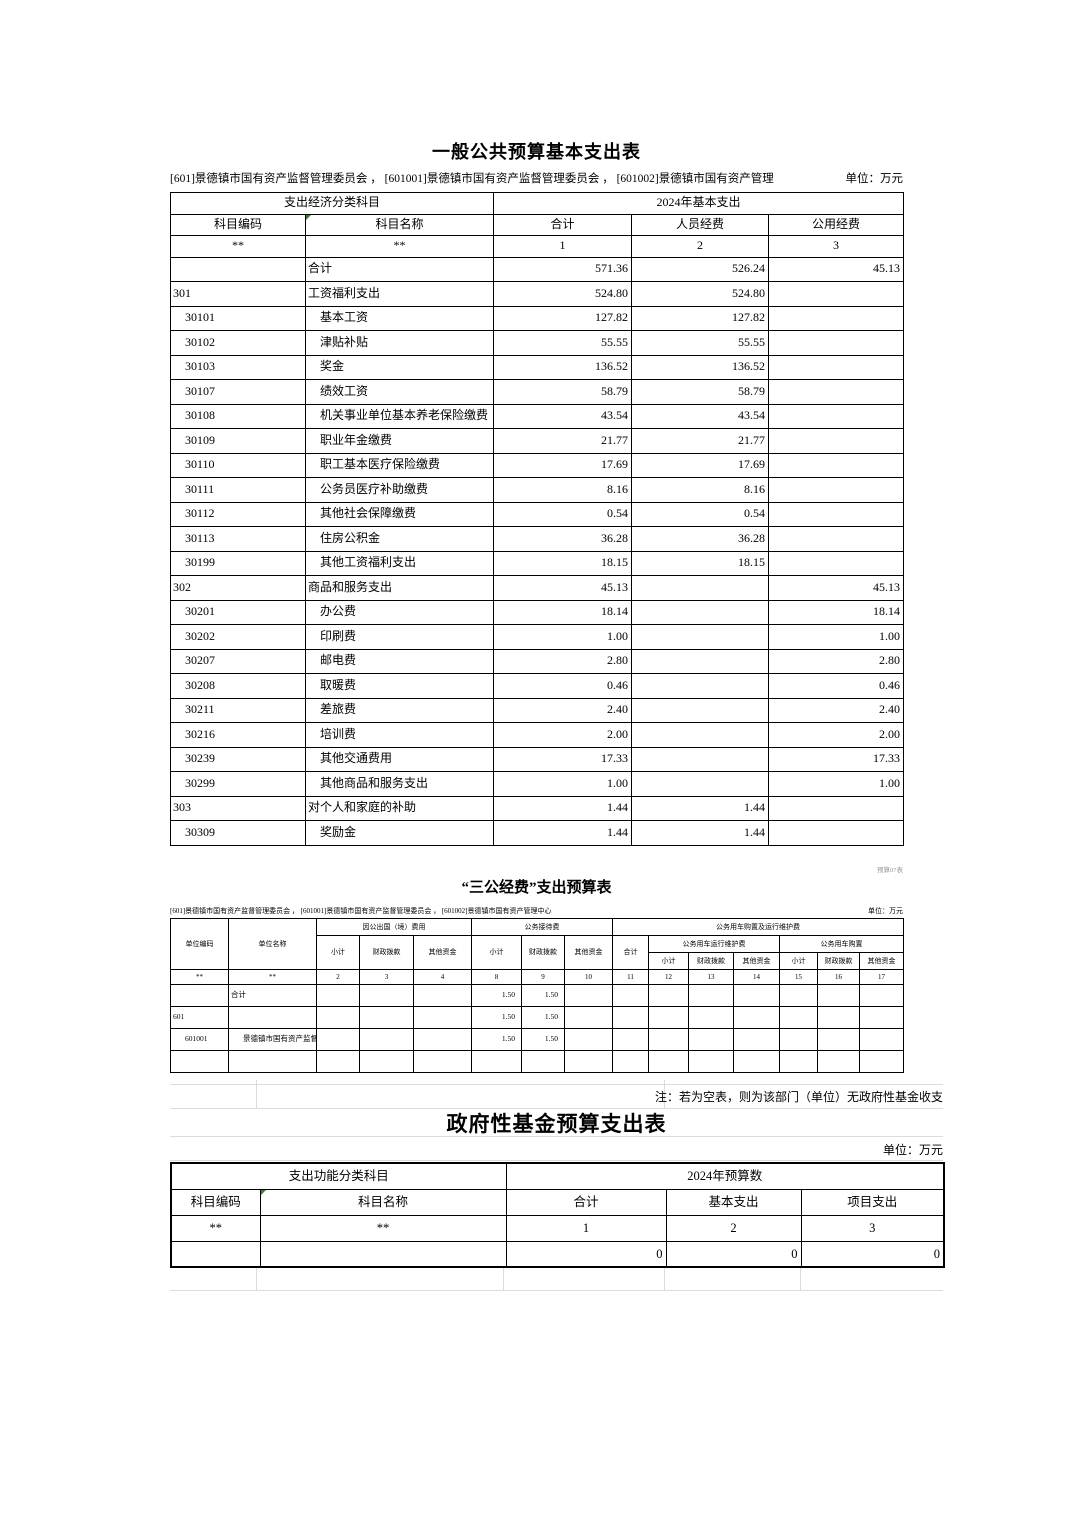 Image resolution: width=1074 pixels, height=1520 pixels. Describe the element at coordinates (536, 152) in the screenshot. I see `general-budget-table-title: 一般公共预算基本支出表` at that location.